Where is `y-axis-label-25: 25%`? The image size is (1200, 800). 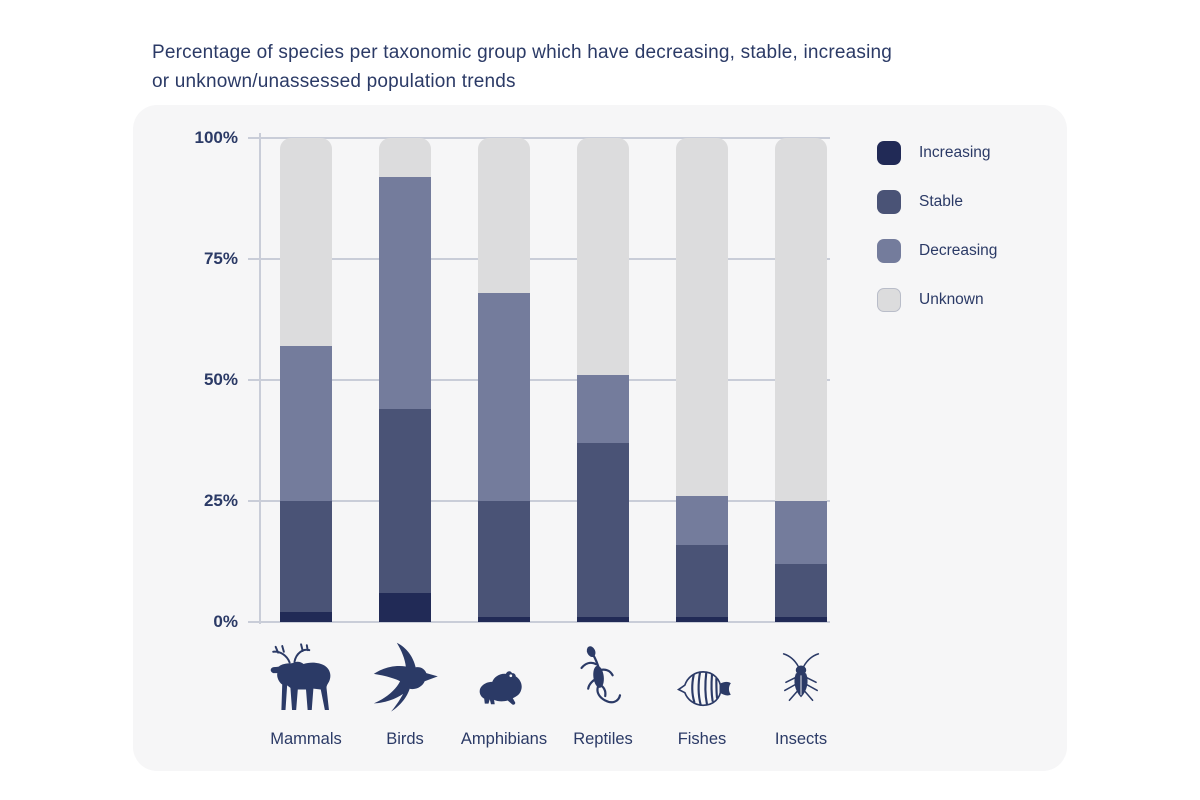
y-axis-label-25: 25% is located at coordinates (220, 500).